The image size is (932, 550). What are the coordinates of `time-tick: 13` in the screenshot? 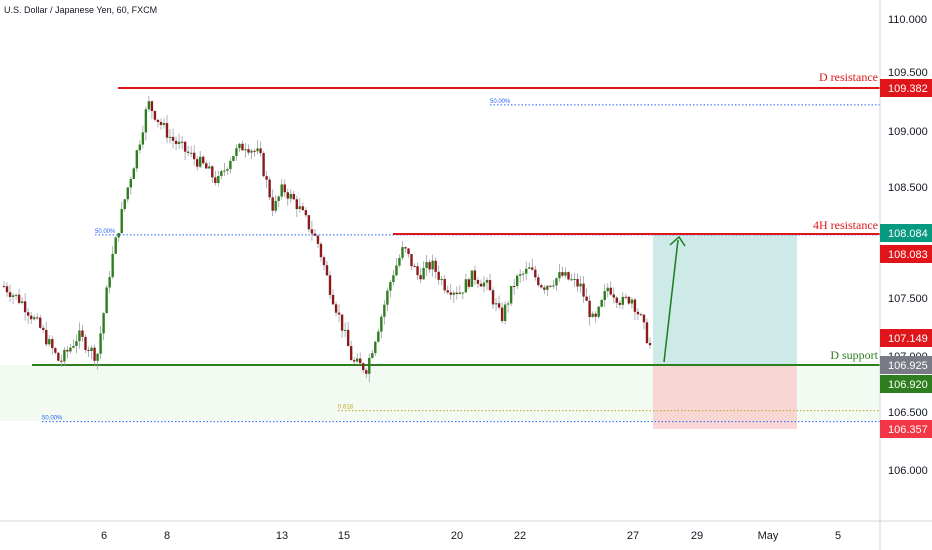 It's located at (282, 536).